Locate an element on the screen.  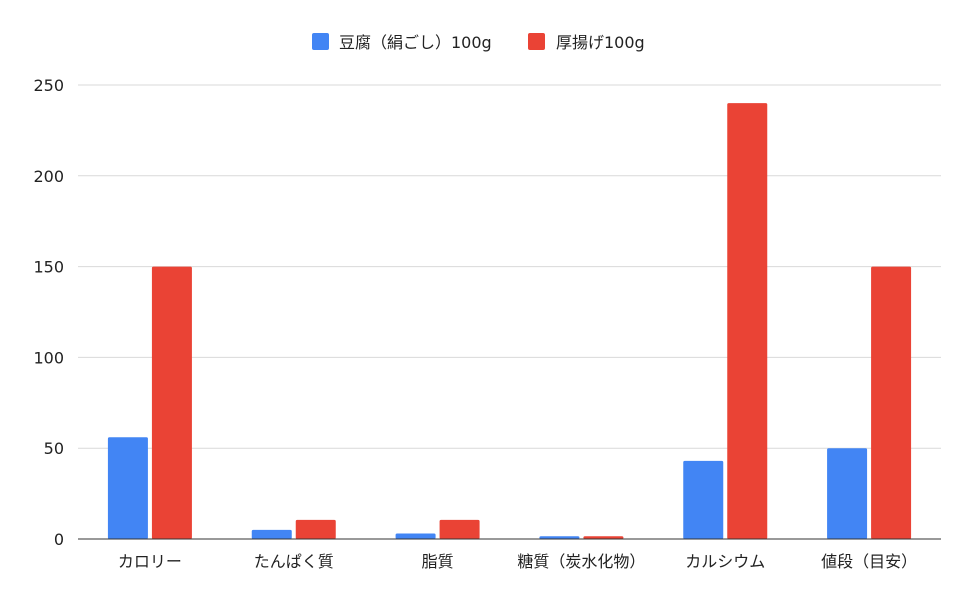
y-tick-label: 100 is located at coordinates (48, 357).